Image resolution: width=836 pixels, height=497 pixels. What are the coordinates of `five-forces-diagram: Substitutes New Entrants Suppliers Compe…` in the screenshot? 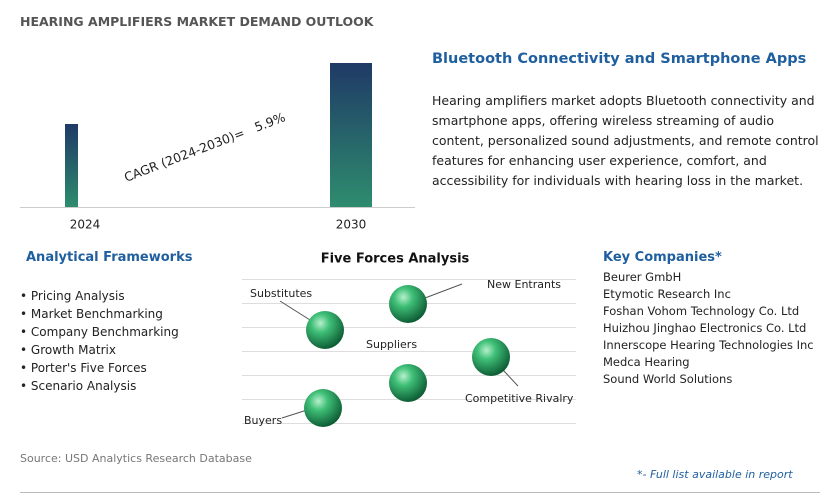 It's located at (409, 339).